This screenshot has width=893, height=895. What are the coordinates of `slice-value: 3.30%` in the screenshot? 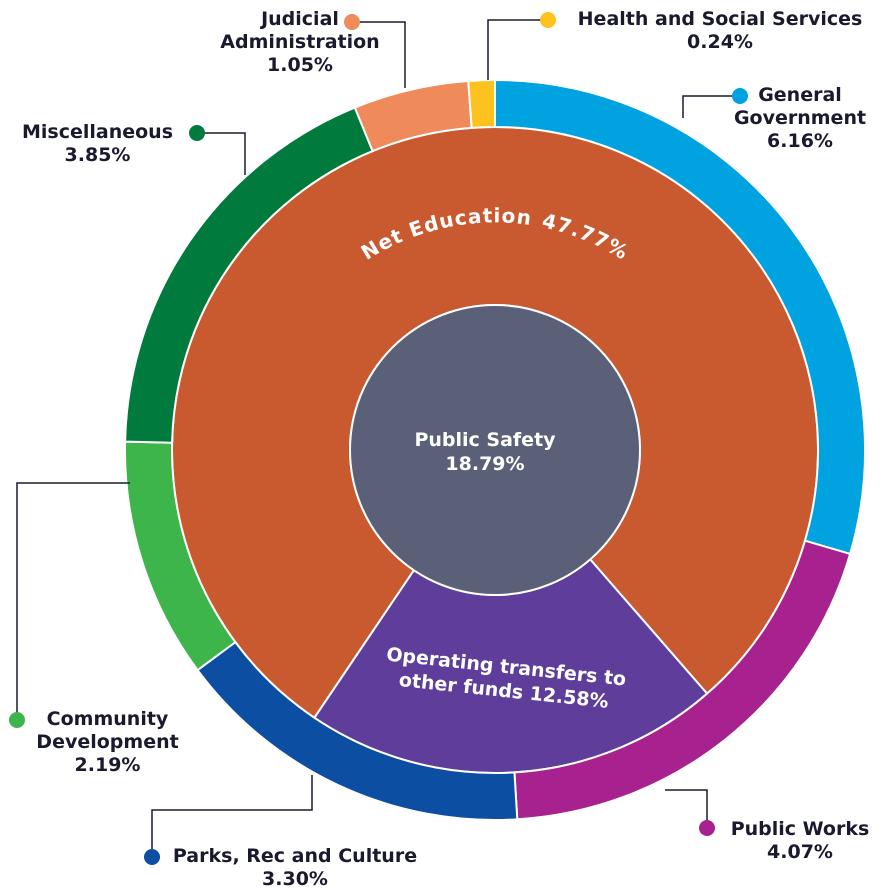 It's located at (295, 879).